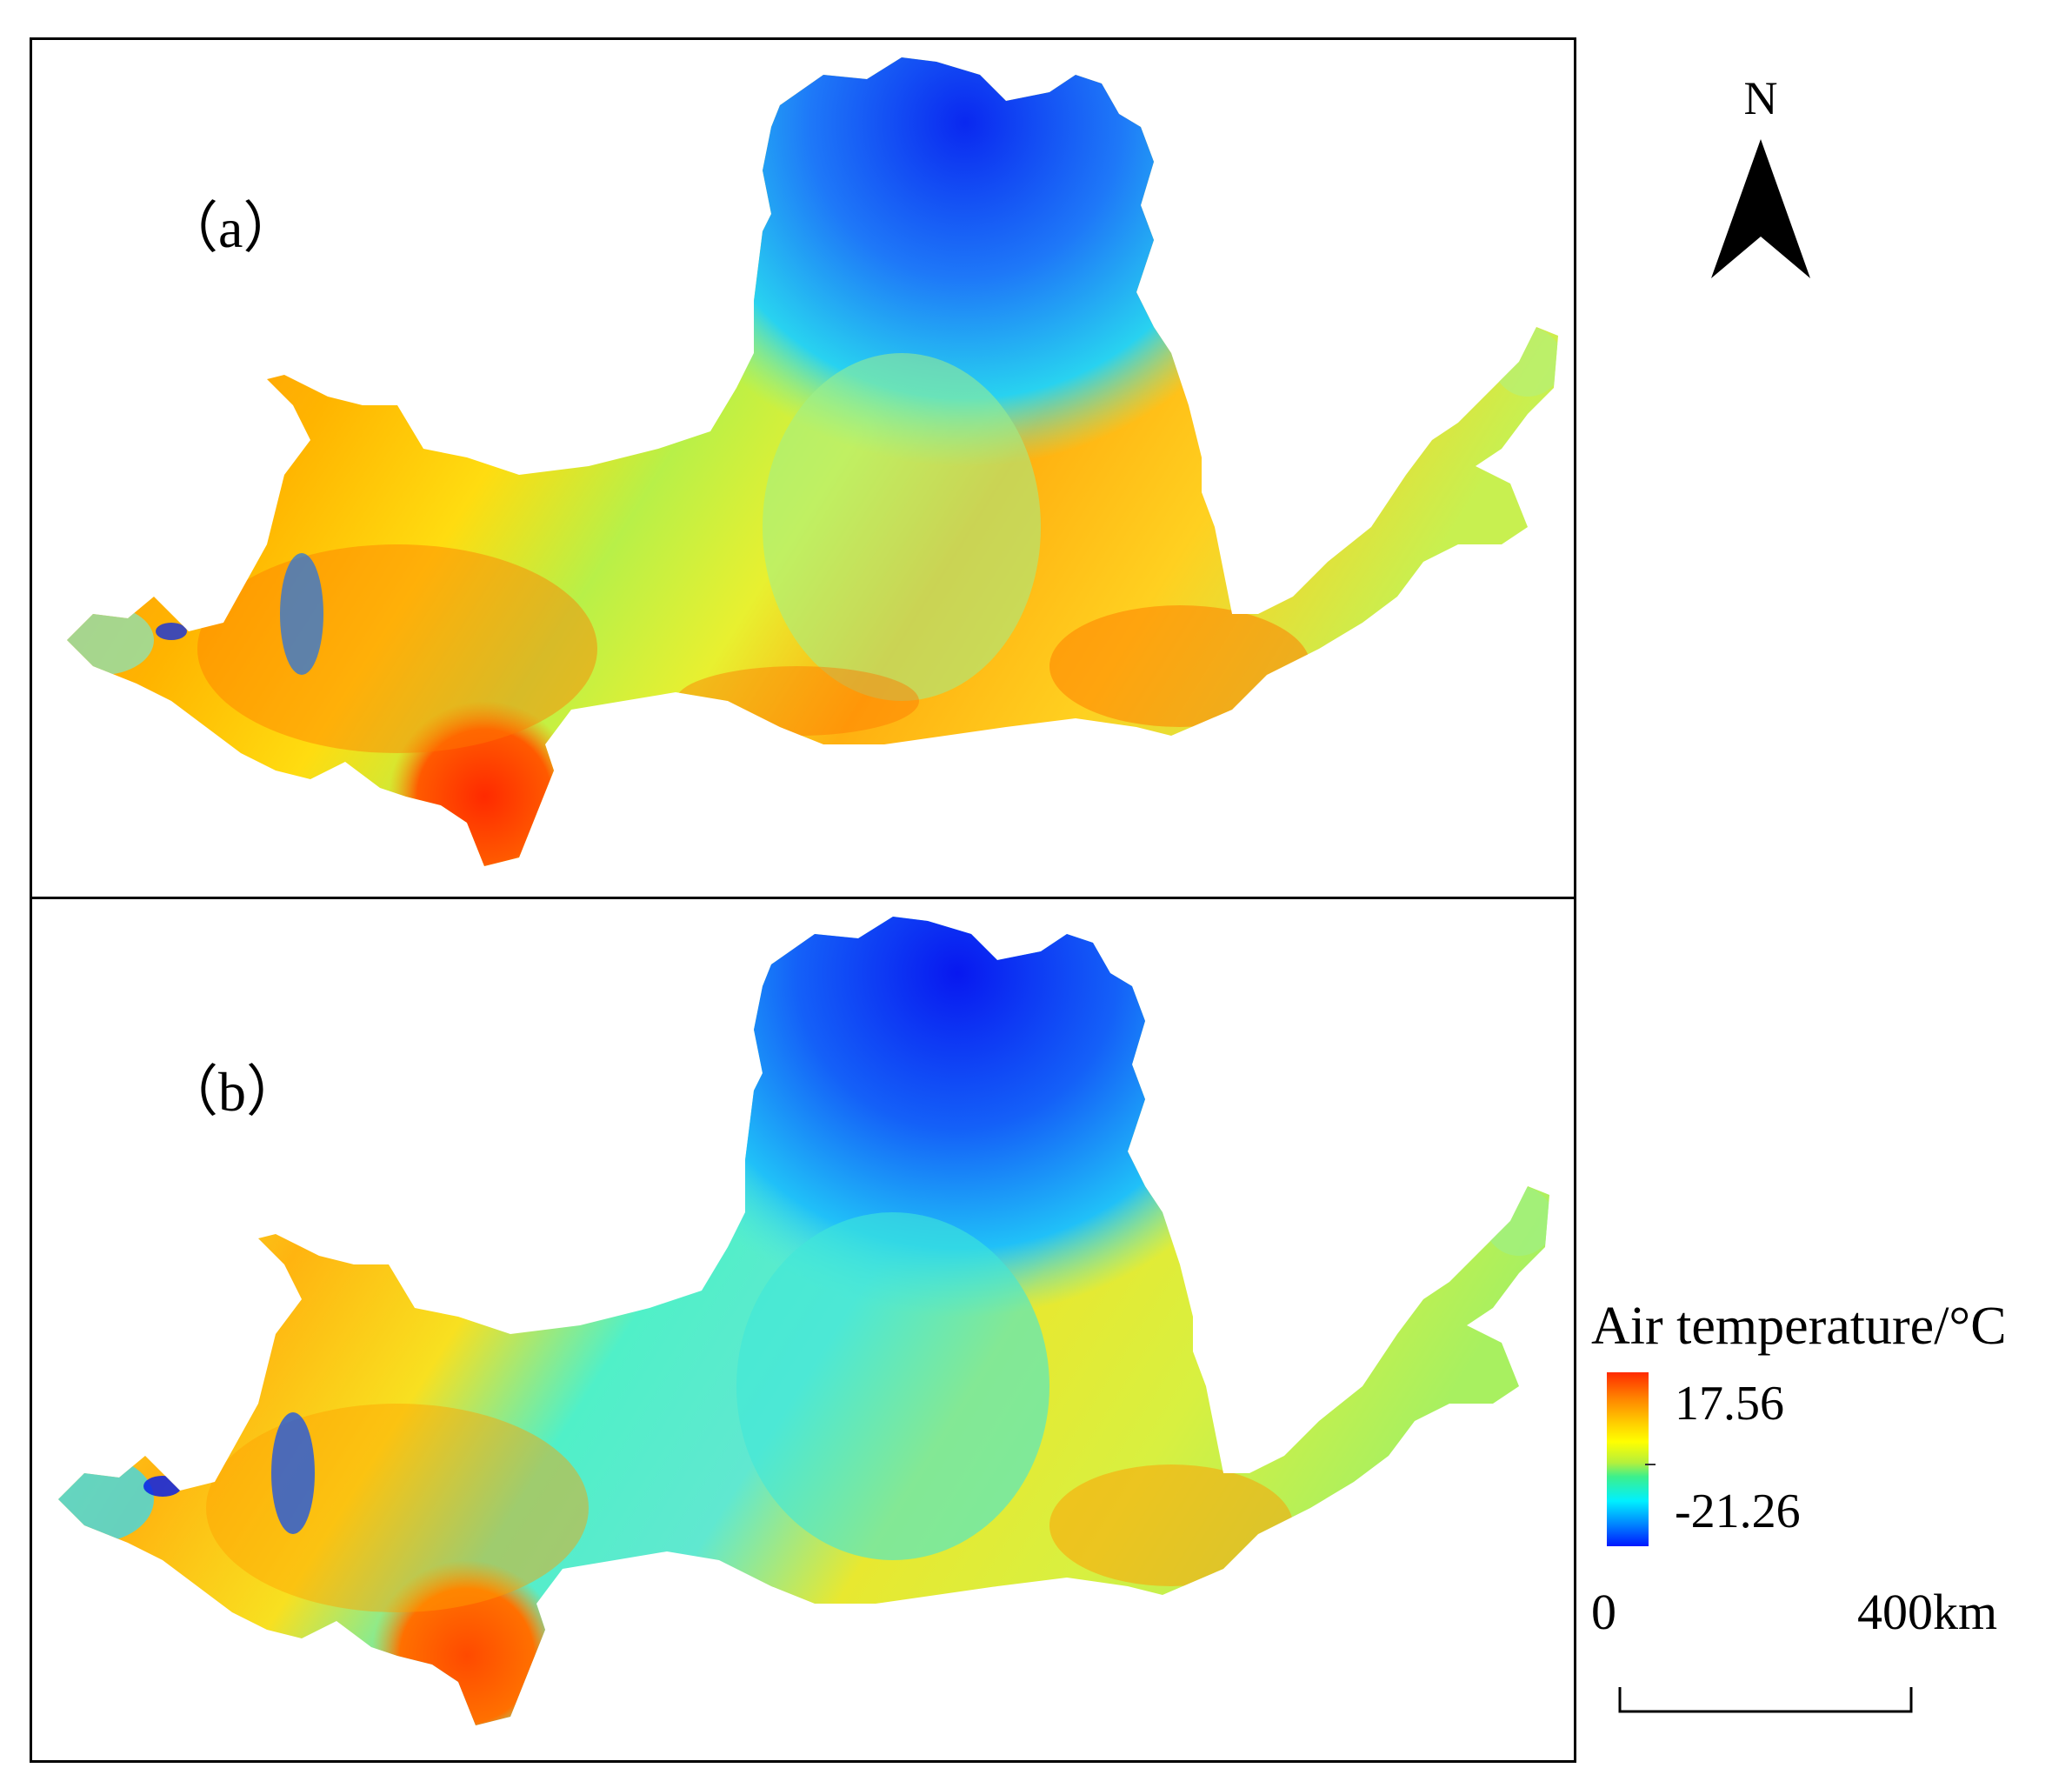  What do you see at coordinates (1927, 1612) in the screenshot?
I see `scale-max-label: 400km` at bounding box center [1927, 1612].